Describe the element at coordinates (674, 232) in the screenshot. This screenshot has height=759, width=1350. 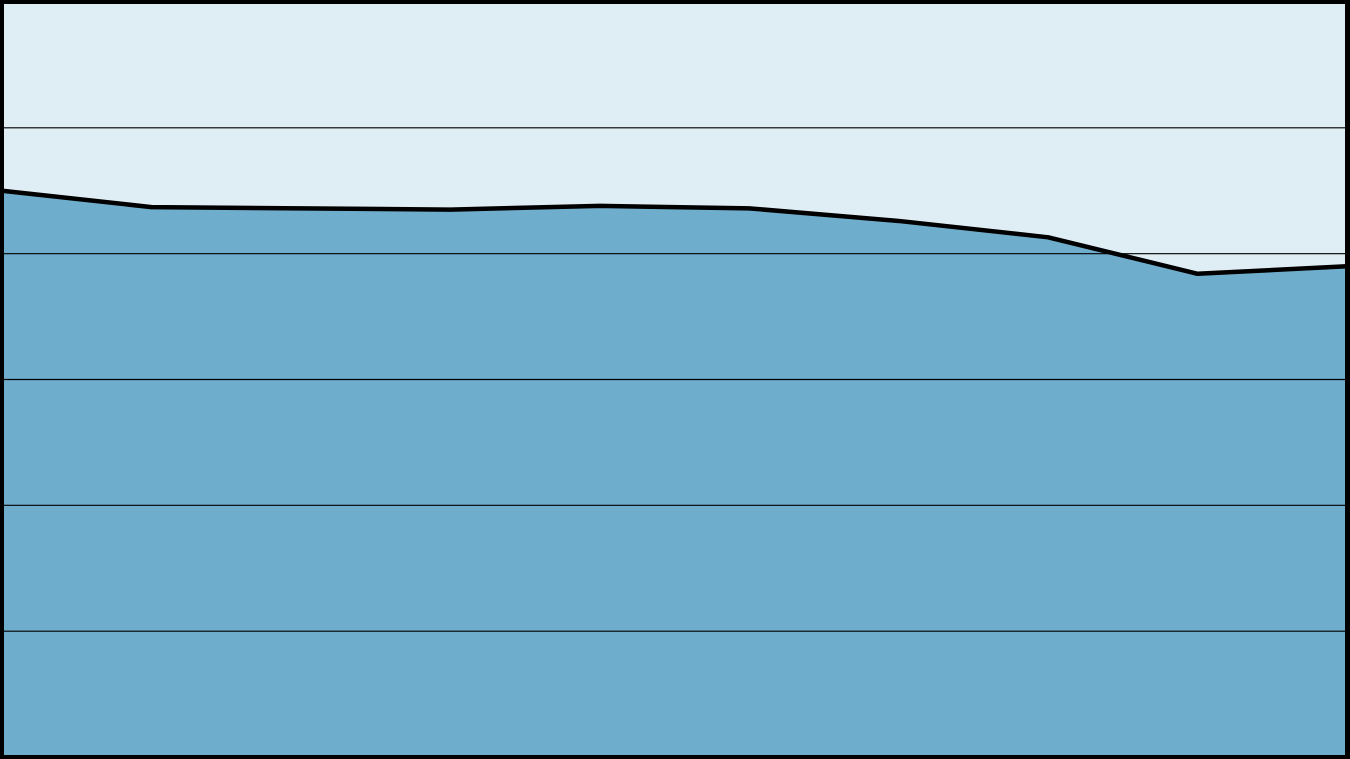
I see `area-series-line` at that location.